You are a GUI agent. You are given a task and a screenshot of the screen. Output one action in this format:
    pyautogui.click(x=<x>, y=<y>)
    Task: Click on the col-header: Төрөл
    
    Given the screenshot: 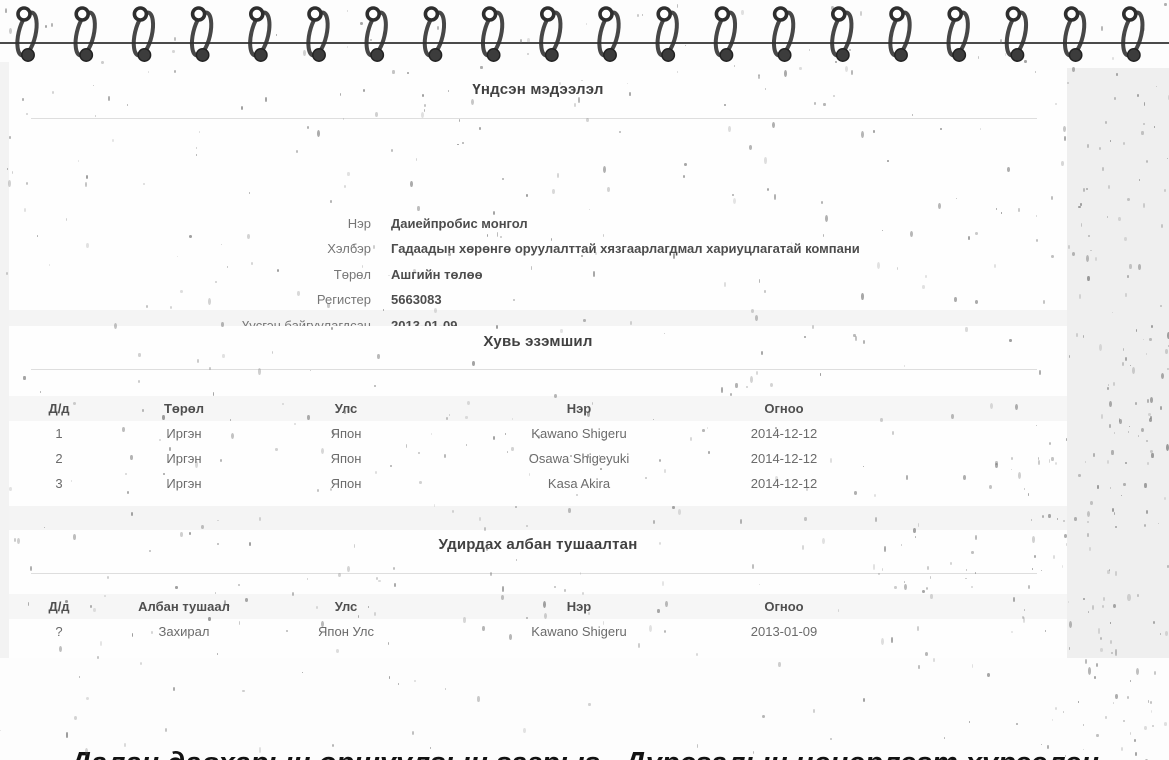 What is the action you would take?
    pyautogui.click(x=184, y=408)
    